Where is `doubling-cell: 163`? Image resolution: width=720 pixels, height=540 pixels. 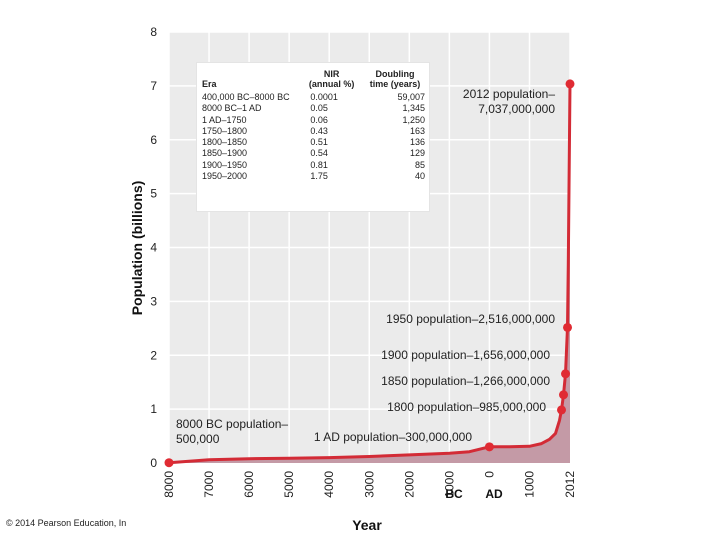
doubling-cell: 163 is located at coordinates (417, 130).